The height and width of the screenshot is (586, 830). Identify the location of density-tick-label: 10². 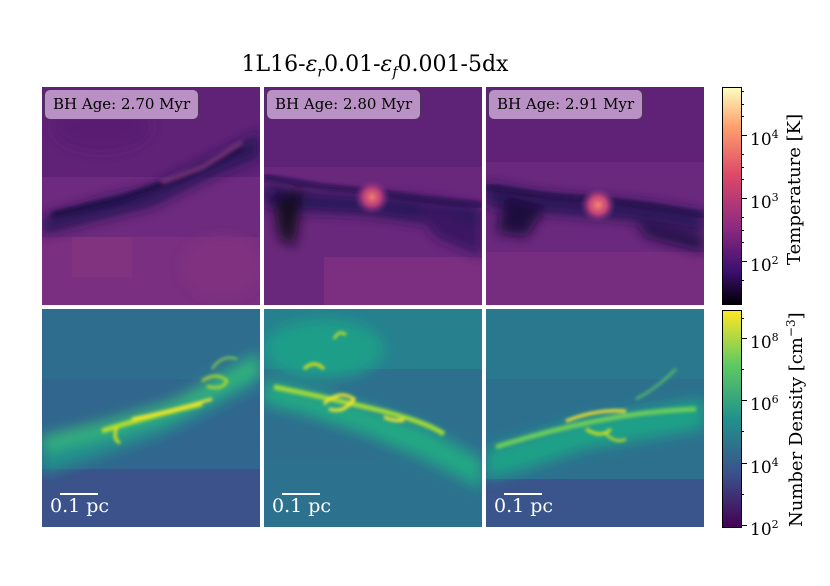
(764, 529).